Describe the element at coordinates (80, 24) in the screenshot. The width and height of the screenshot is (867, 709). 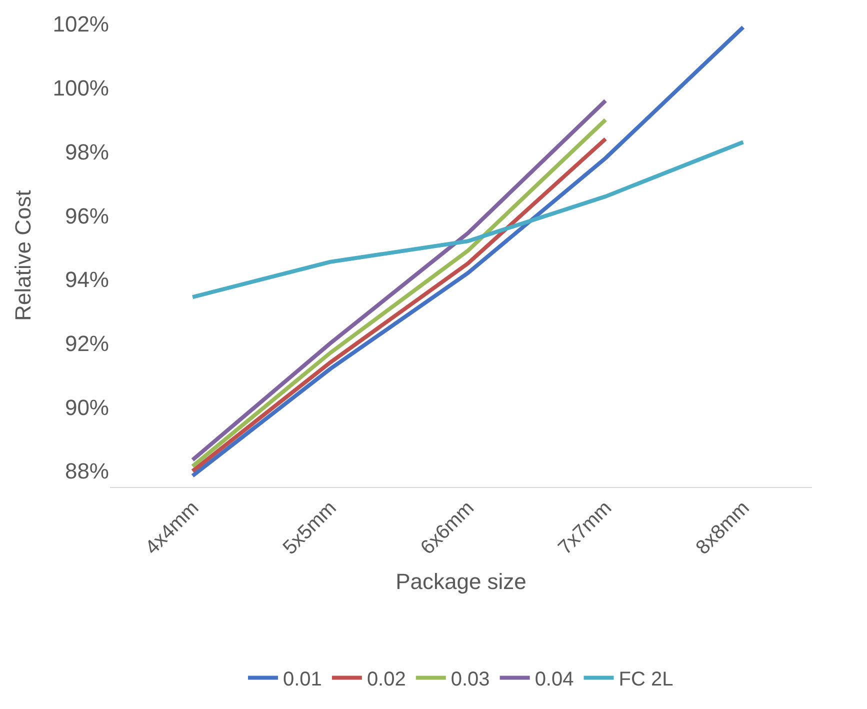
I see `y-tick-label: 102%` at that location.